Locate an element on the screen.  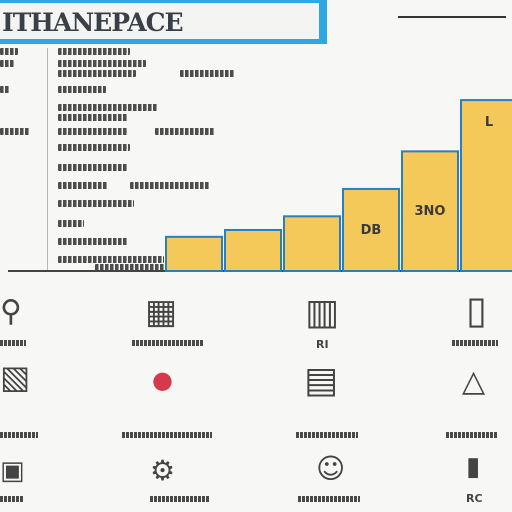
chart-icon: ▧ is located at coordinates (15, 377).